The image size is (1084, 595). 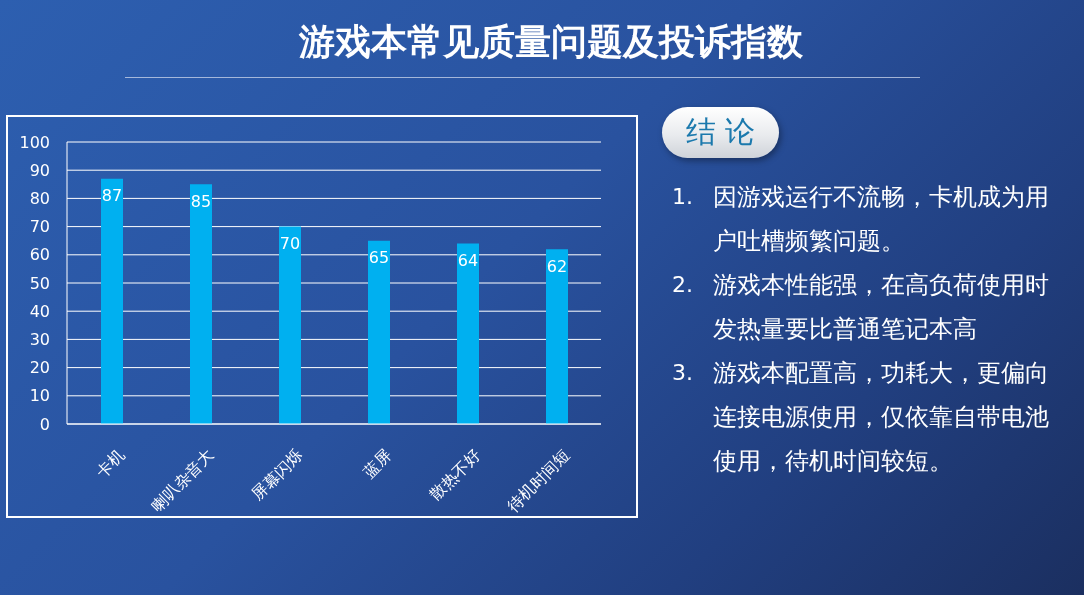 What do you see at coordinates (557, 266) in the screenshot?
I see `data-label: 62` at bounding box center [557, 266].